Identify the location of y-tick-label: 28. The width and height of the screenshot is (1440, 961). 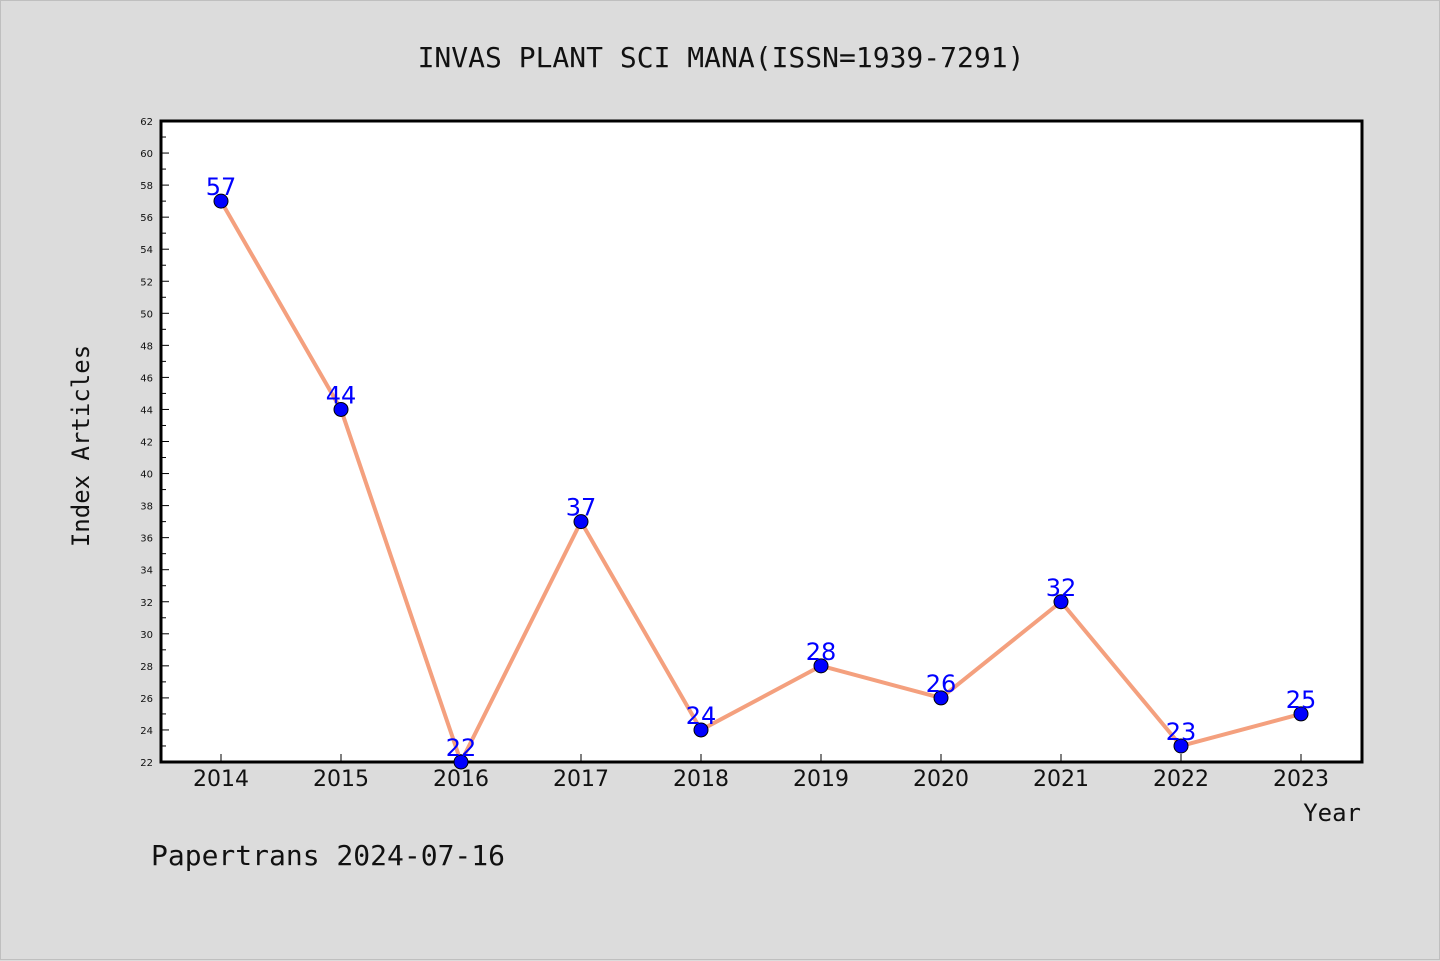
(146, 667).